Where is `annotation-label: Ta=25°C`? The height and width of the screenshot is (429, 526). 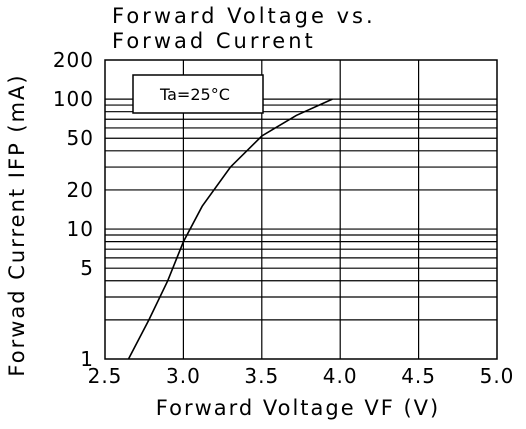 annotation-label: Ta=25°C is located at coordinates (194, 94).